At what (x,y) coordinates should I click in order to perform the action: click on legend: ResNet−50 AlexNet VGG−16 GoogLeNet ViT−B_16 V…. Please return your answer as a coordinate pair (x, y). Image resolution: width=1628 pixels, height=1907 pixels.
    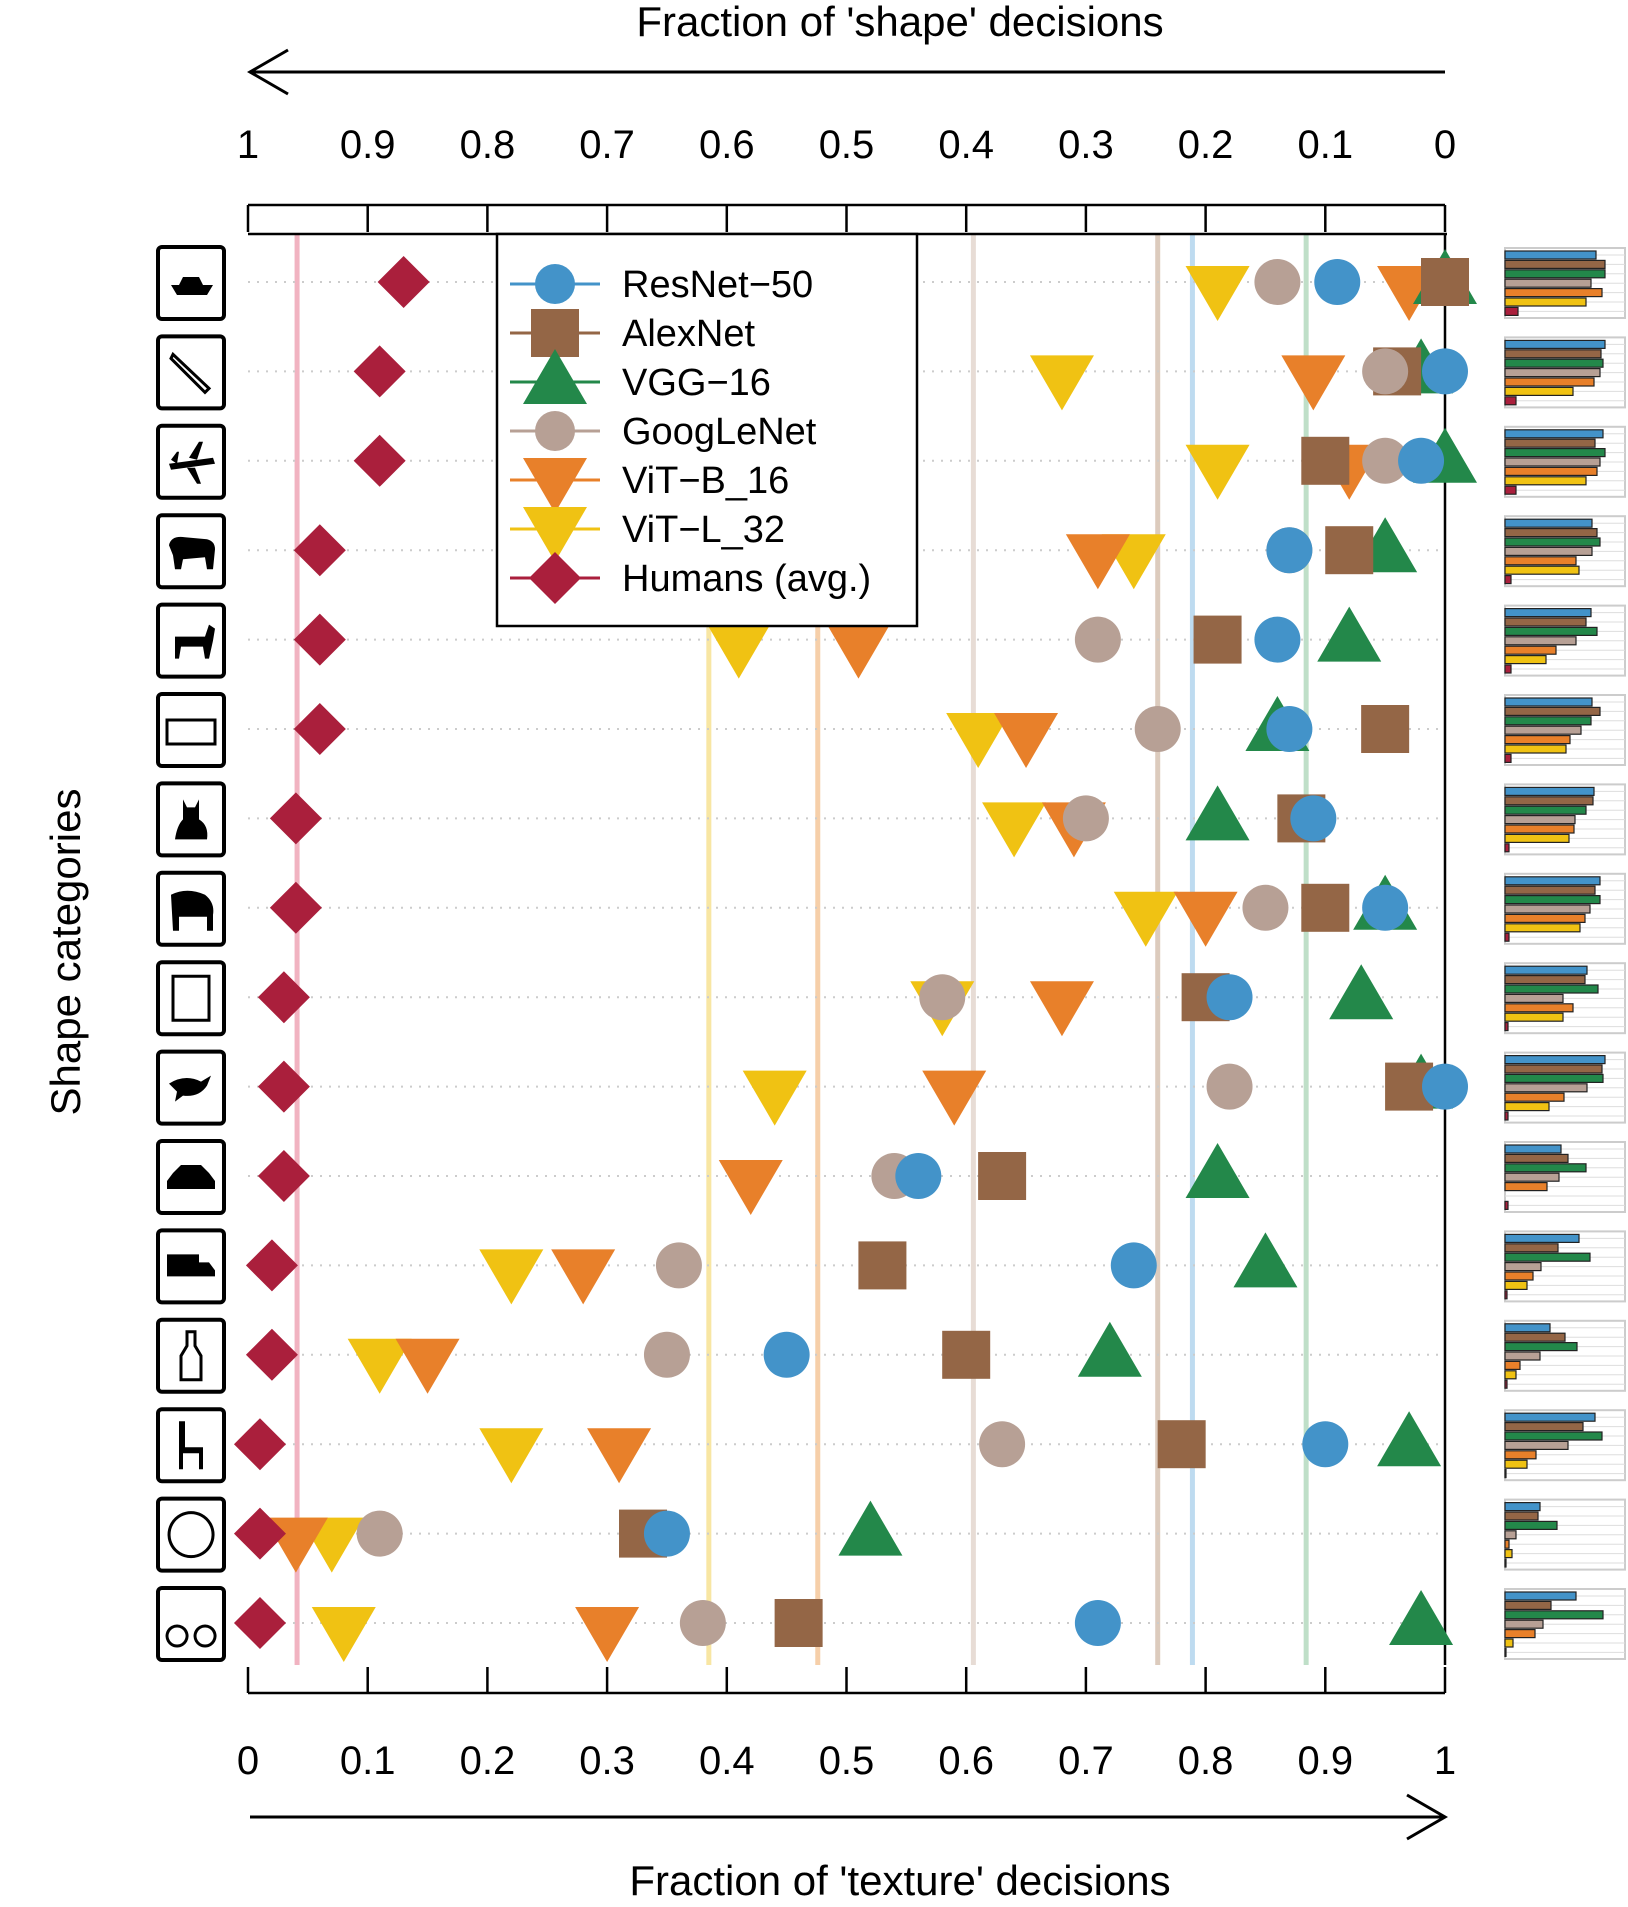
    Looking at the image, I should click on (707, 430).